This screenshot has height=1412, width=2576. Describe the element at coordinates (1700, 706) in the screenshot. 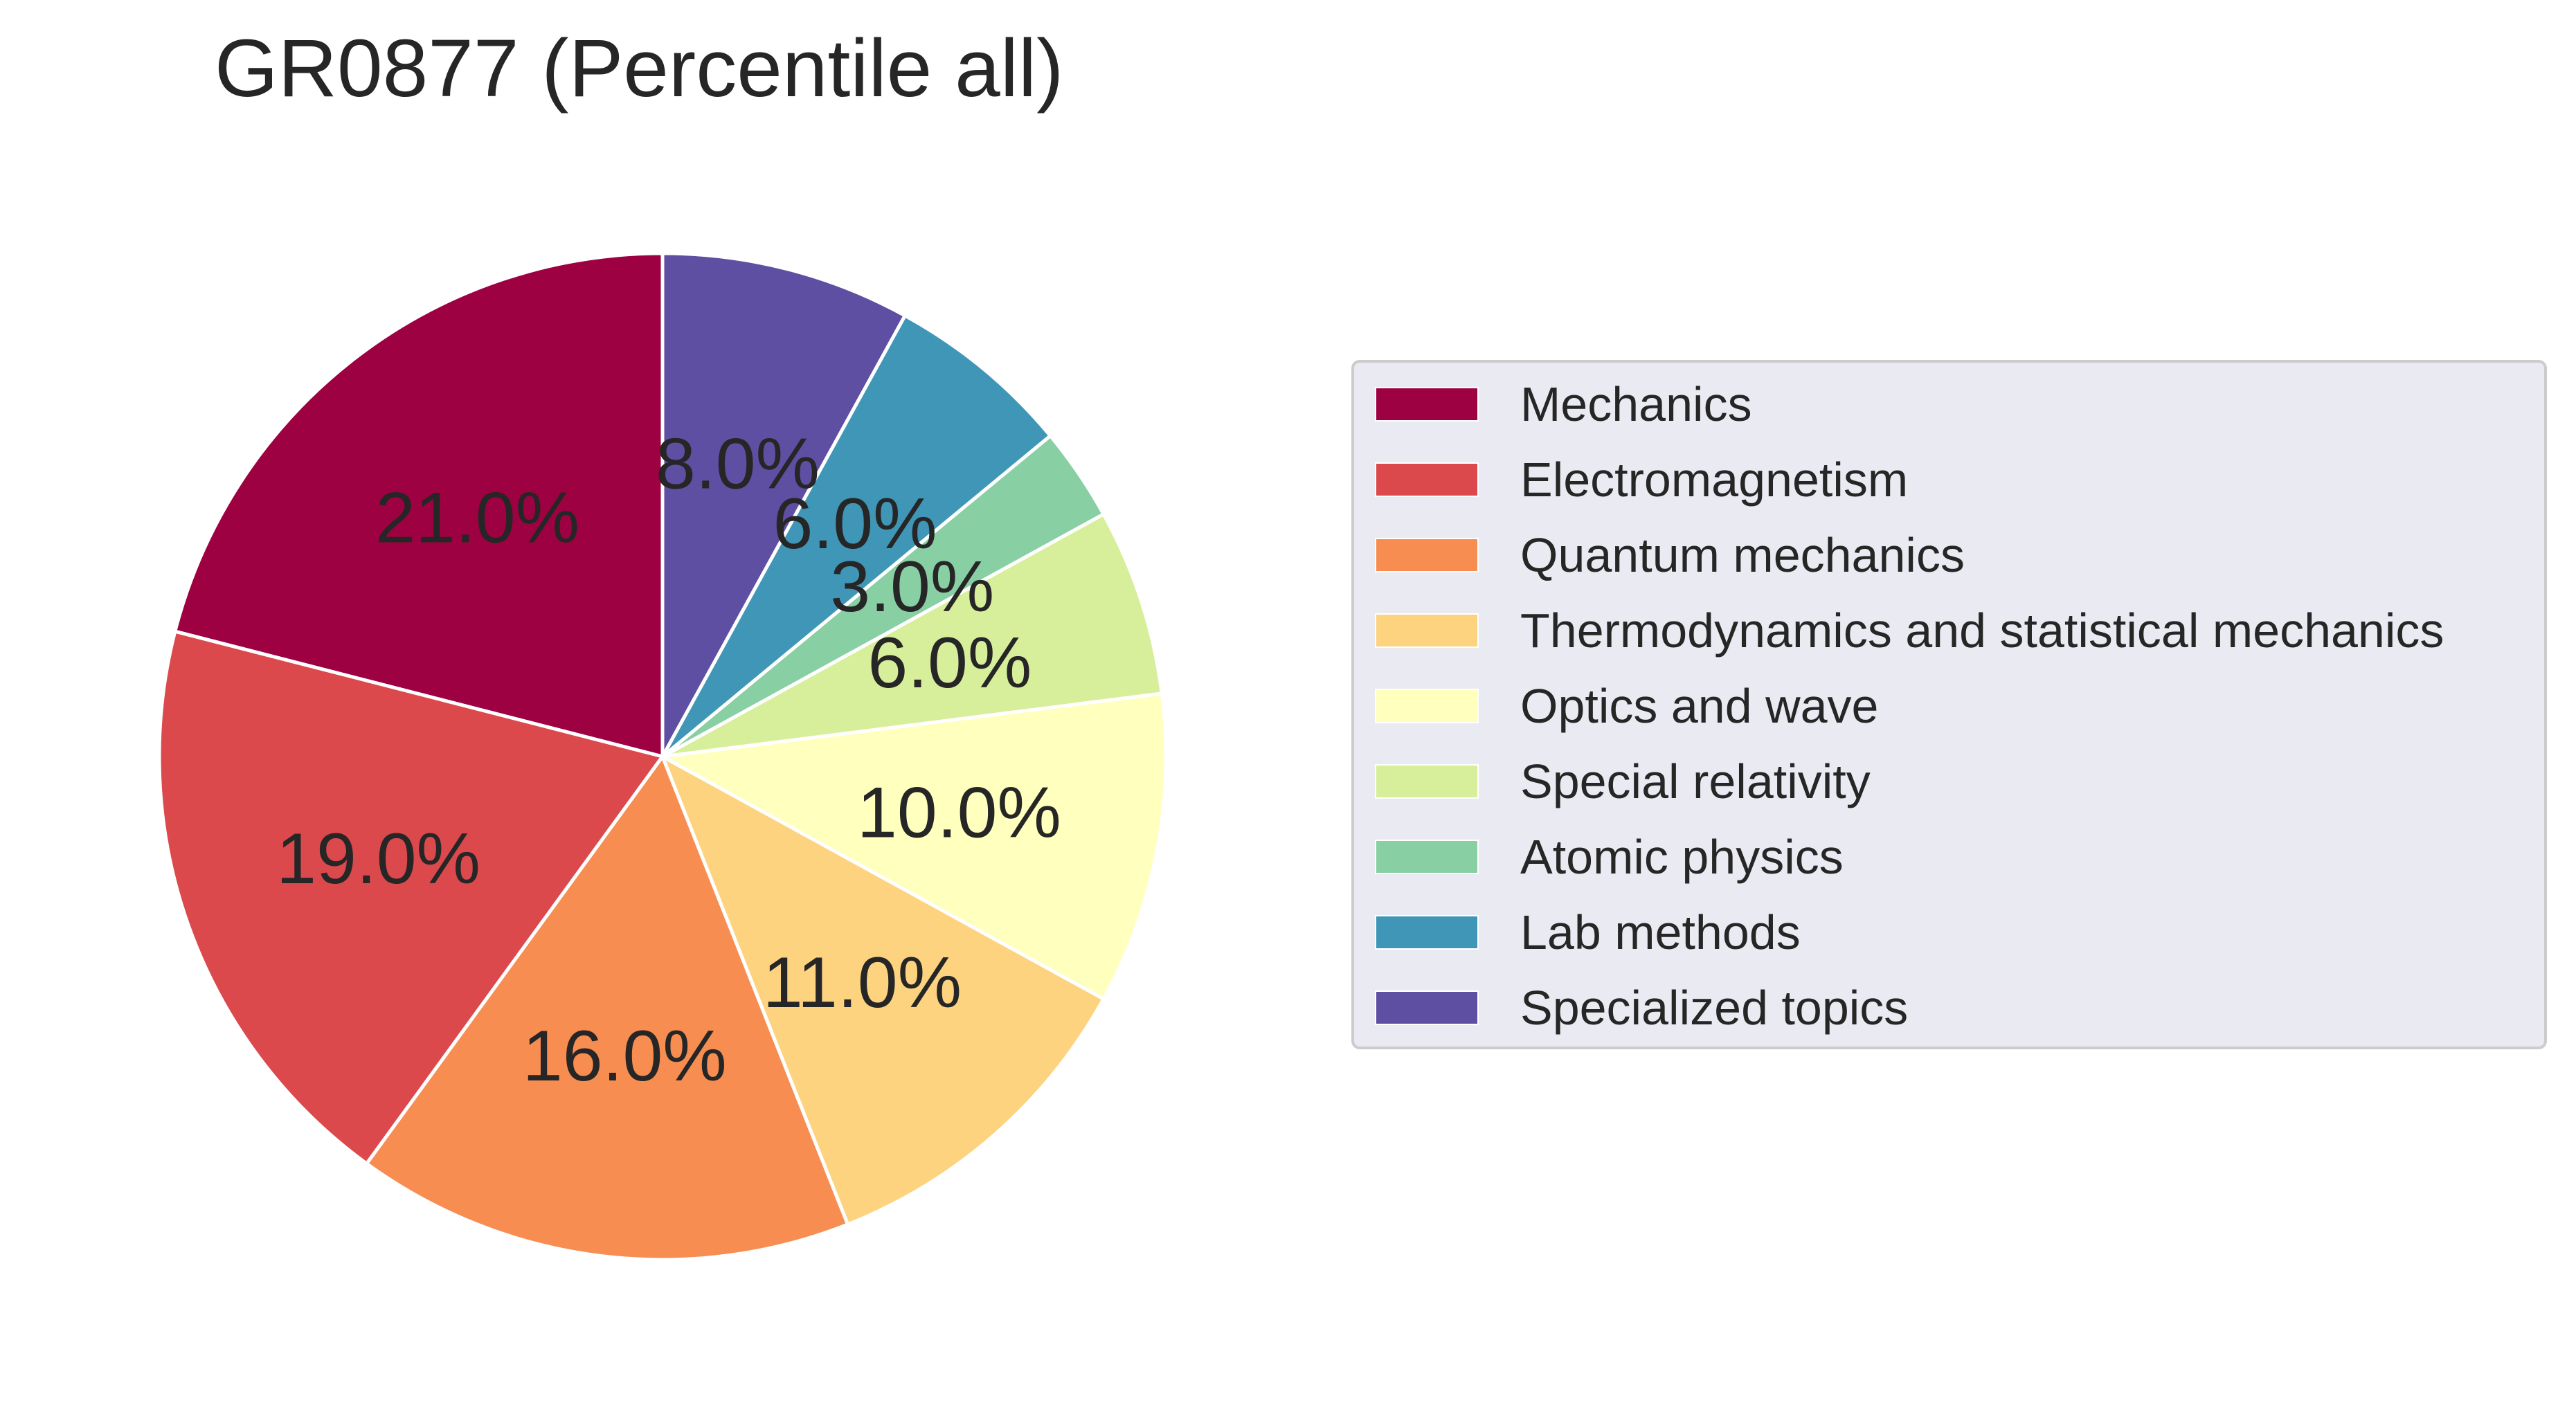

I see `legend-label: Optics and wave` at that location.